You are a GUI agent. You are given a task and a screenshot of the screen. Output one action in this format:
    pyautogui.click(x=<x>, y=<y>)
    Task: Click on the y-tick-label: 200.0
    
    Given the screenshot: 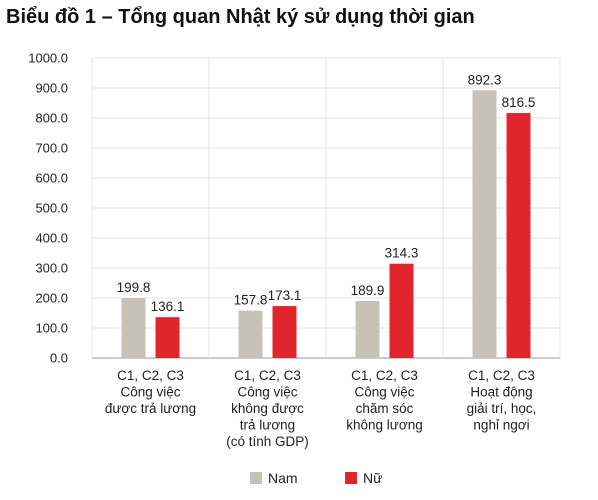 What is the action you would take?
    pyautogui.click(x=51, y=298)
    